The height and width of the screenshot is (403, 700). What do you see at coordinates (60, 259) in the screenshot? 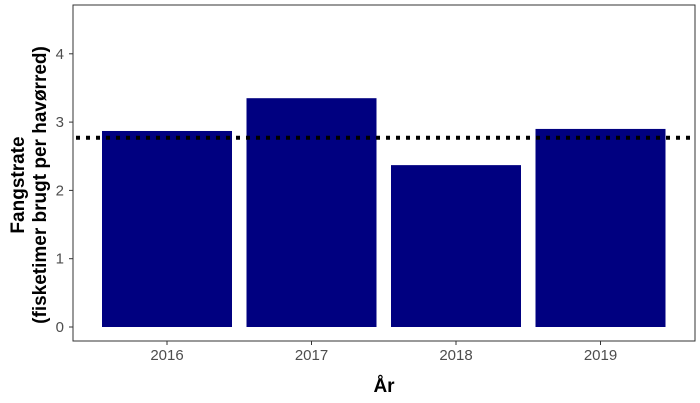
I see `y-tick-label-1: 1` at bounding box center [60, 259].